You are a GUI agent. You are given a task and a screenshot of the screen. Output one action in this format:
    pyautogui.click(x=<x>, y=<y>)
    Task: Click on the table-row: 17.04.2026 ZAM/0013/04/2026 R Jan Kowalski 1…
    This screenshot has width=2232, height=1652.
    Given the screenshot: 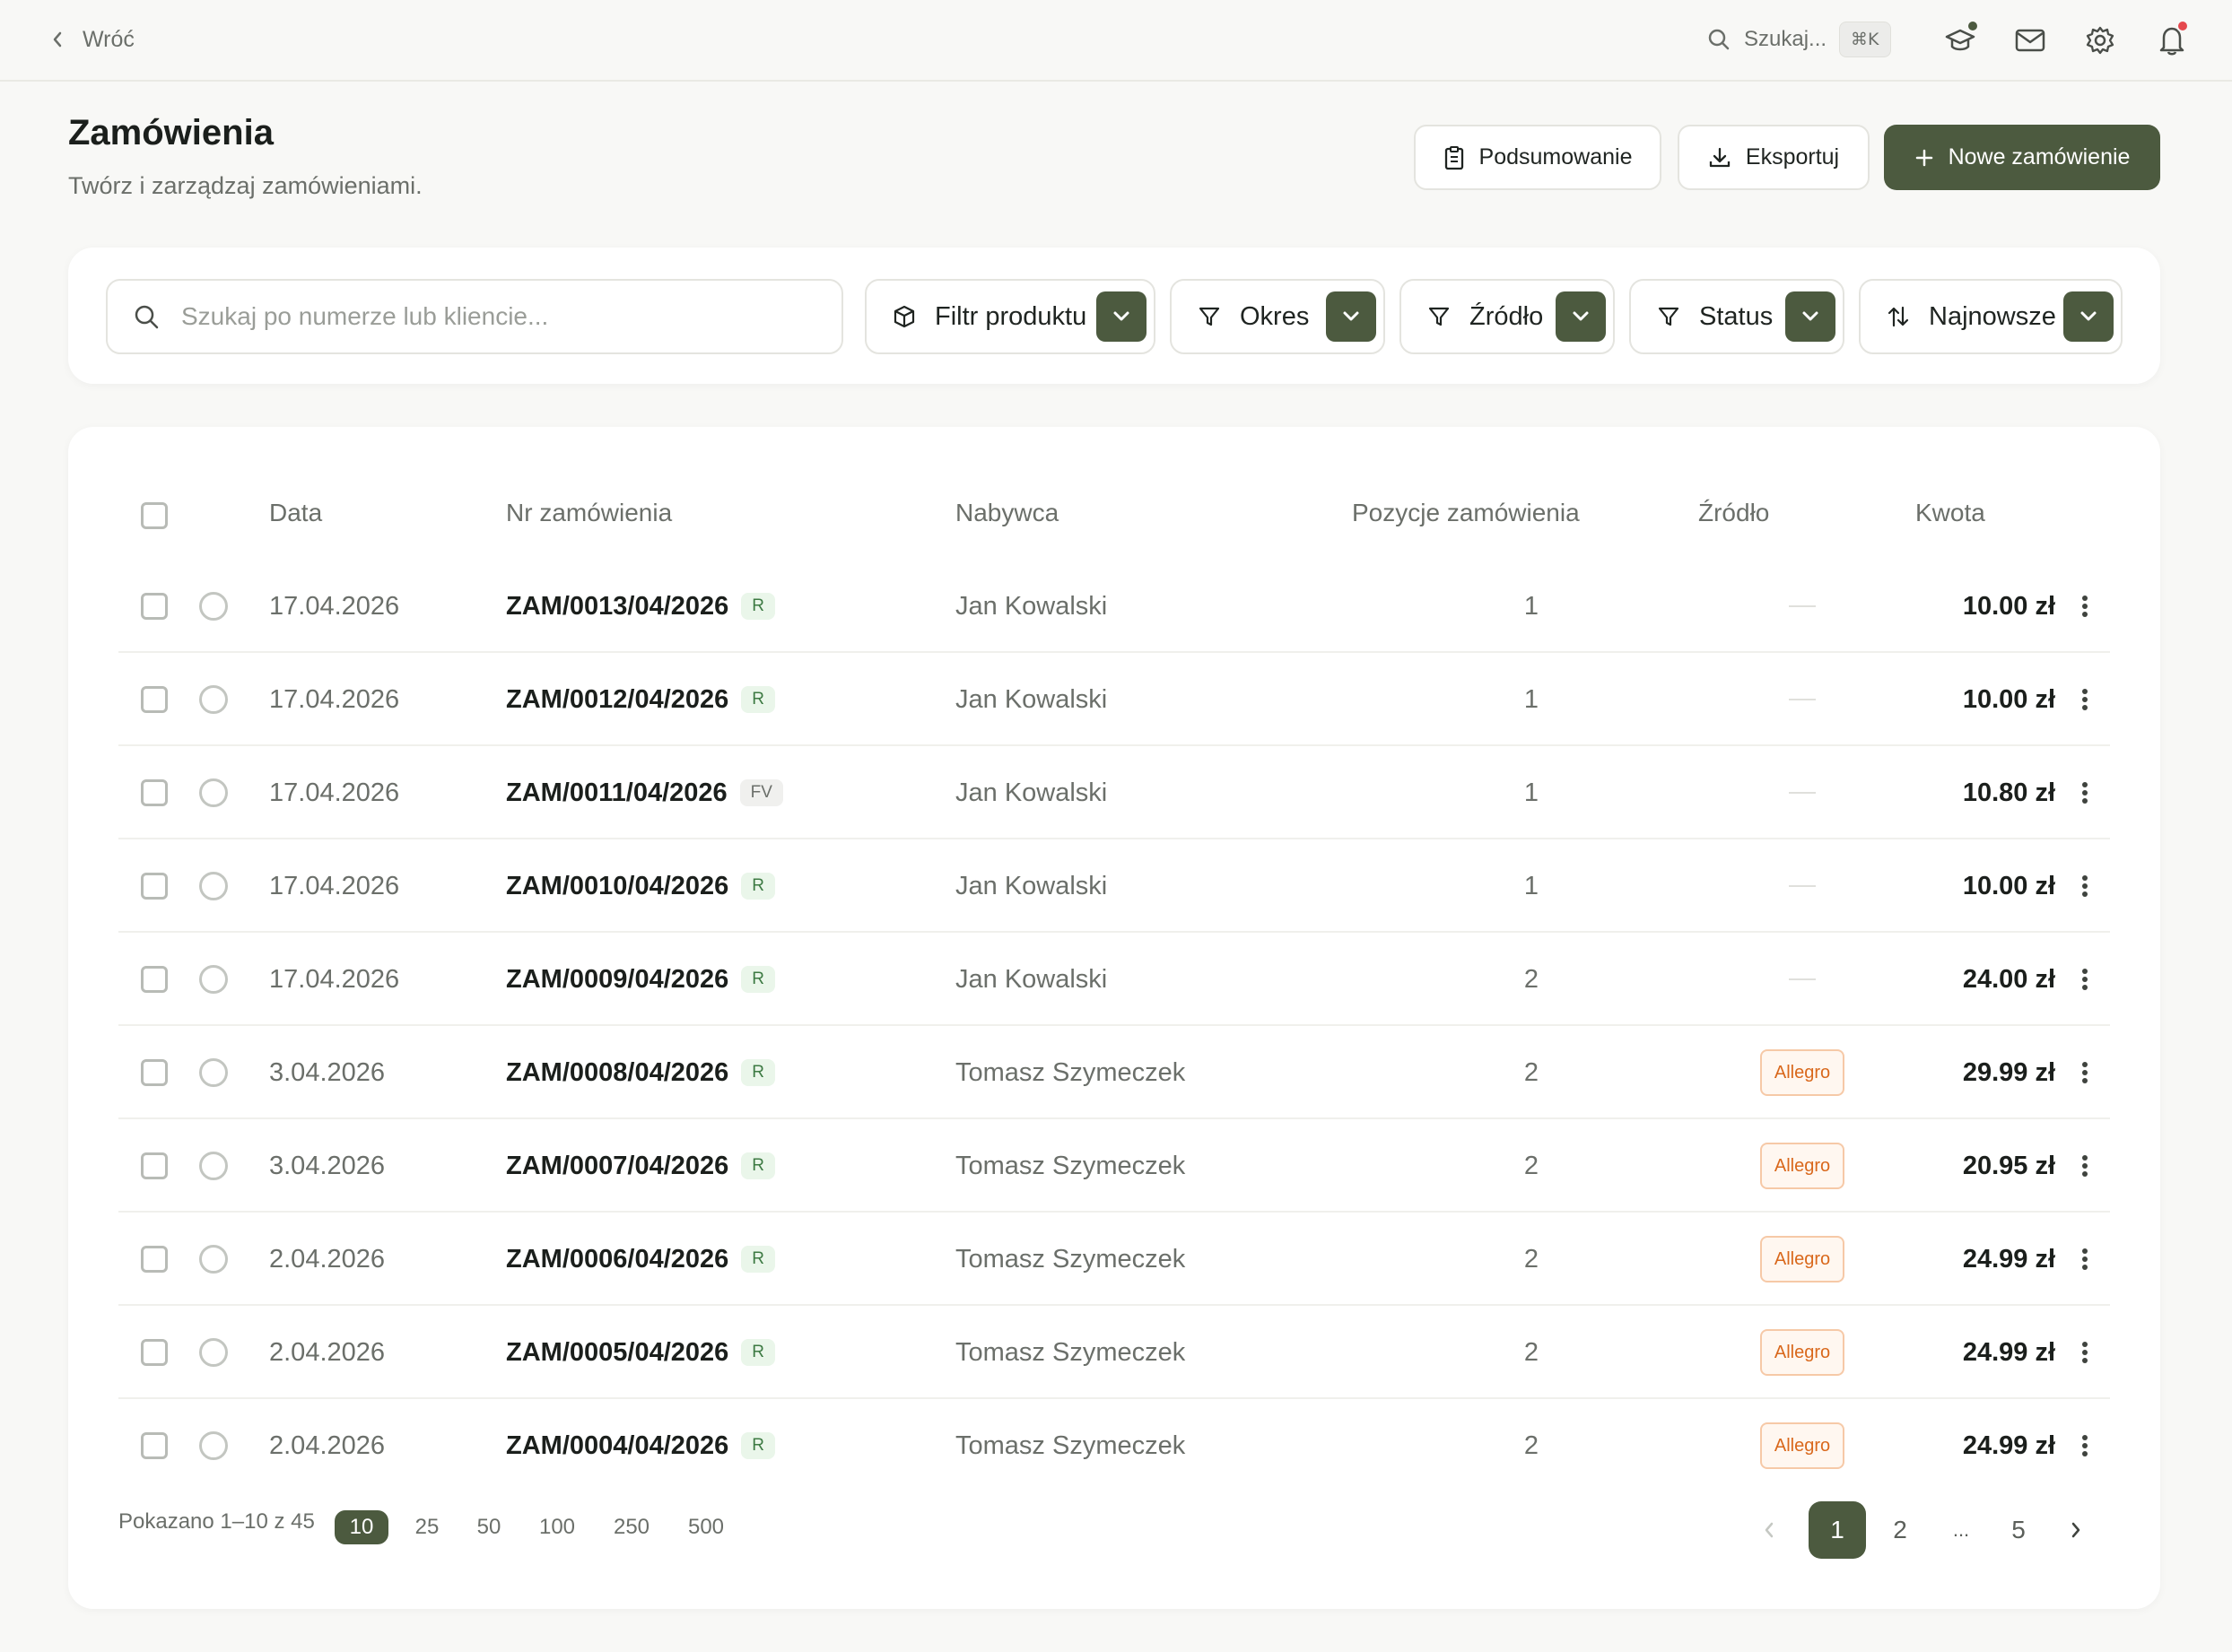 What is the action you would take?
    pyautogui.click(x=1114, y=606)
    